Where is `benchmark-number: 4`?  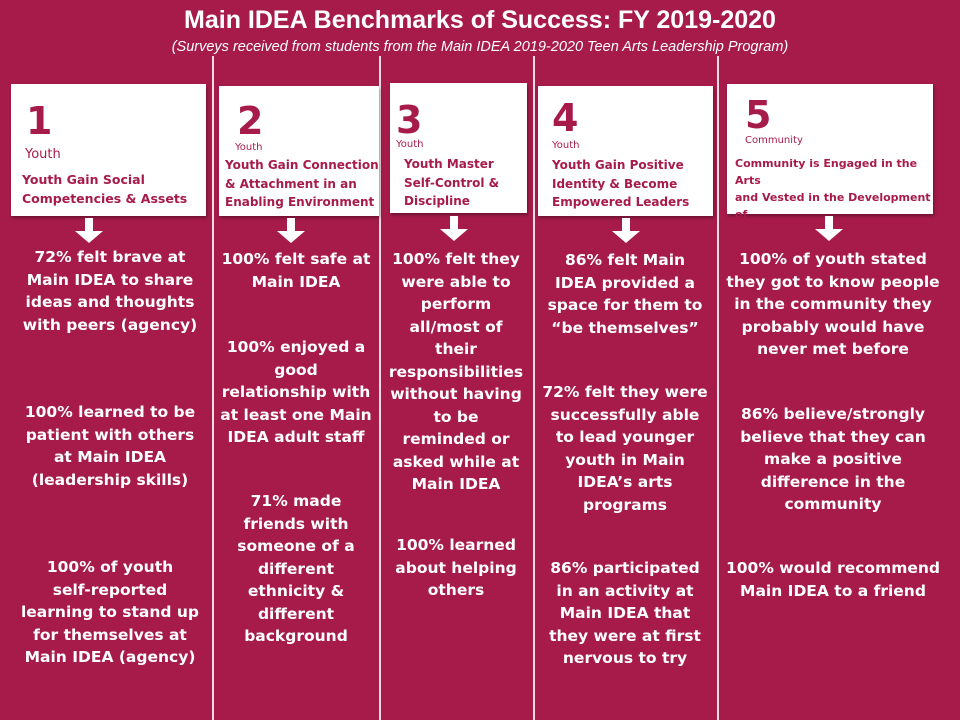
benchmark-number: 4 is located at coordinates (565, 118).